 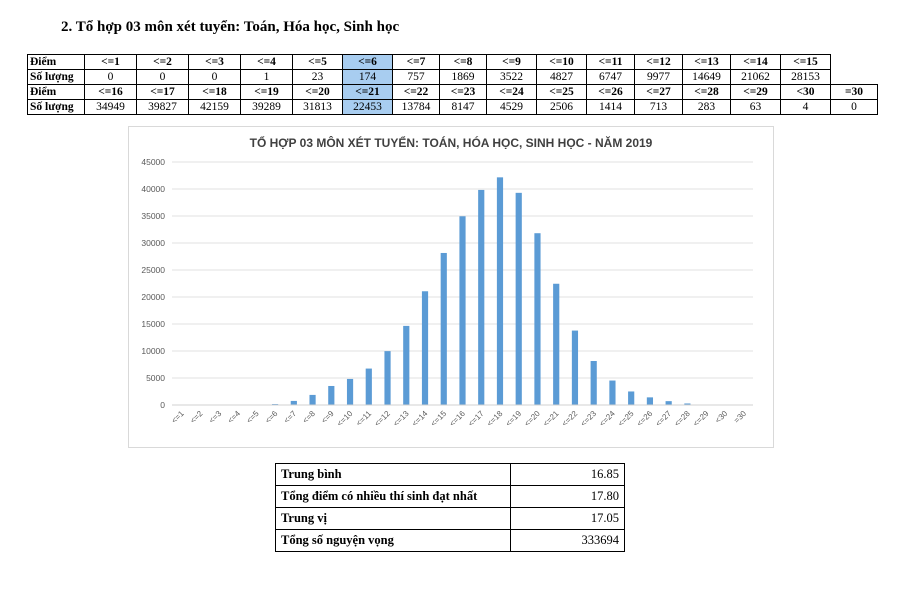 I want to click on score-cell: <=22, so click(x=416, y=92).